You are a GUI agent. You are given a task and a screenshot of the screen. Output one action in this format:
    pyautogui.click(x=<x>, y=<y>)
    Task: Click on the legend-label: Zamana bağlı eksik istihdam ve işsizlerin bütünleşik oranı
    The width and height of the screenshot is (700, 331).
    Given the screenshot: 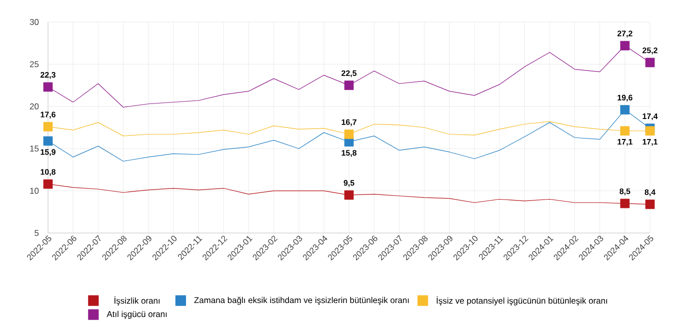 What is the action you would take?
    pyautogui.click(x=301, y=300)
    